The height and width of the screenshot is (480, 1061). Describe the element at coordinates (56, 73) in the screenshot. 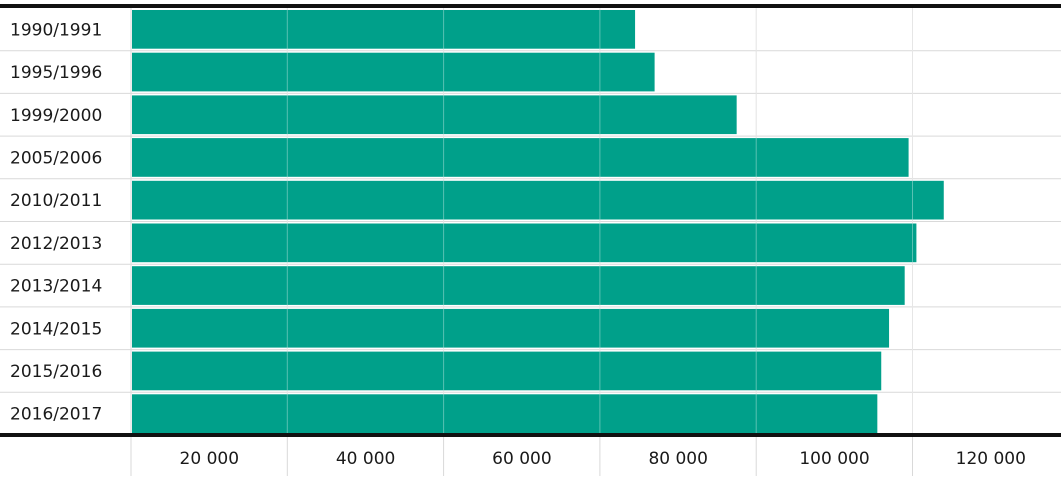

I see `category-label: 1995/1996` at that location.